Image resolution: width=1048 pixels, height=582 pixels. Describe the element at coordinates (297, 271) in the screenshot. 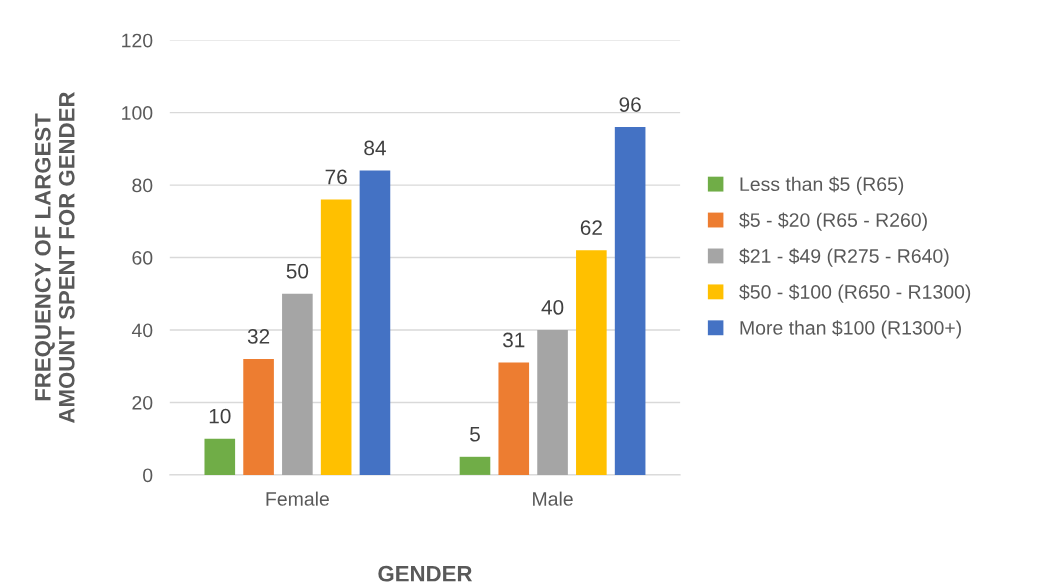

I see `data-label: 50` at that location.